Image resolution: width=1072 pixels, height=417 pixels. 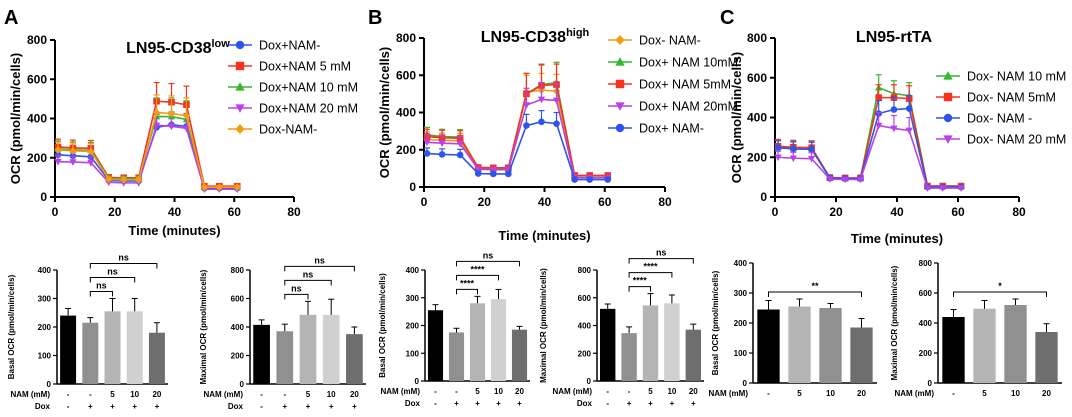 What do you see at coordinates (688, 107) in the screenshot?
I see `legend-label: Dox+ NAM 20mM` at bounding box center [688, 107].